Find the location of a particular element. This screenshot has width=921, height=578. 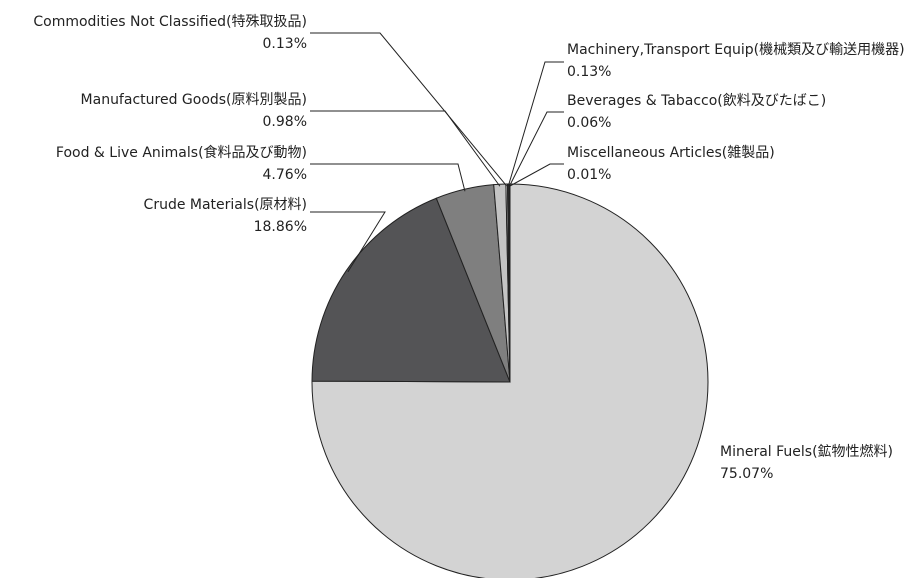

slice-label: Mineral Fuels(鉱物性燃料) is located at coordinates (806, 451).